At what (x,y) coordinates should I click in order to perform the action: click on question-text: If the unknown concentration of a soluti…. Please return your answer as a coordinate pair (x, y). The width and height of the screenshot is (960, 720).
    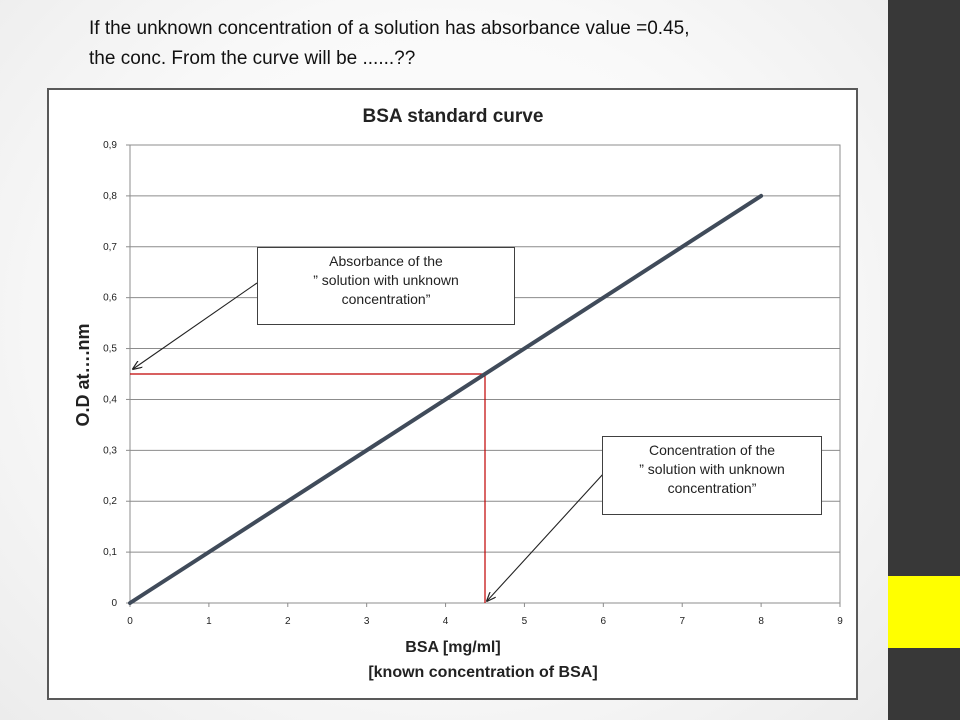
    Looking at the image, I should click on (389, 43).